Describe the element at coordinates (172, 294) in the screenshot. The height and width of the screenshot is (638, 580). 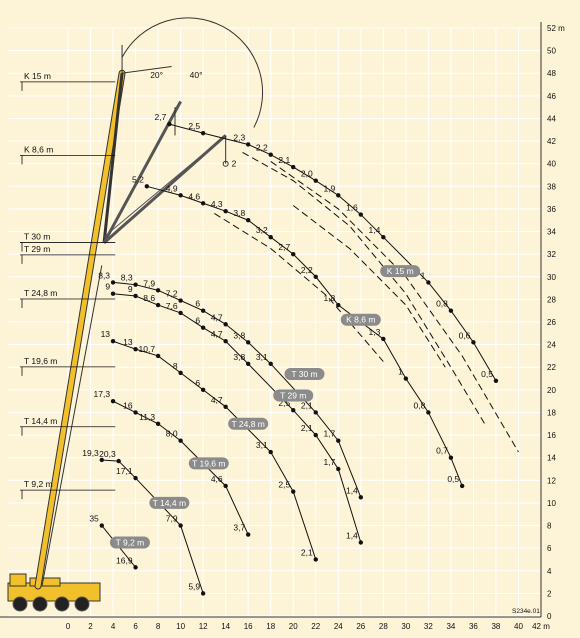
I see `load-label: 7,2` at that location.